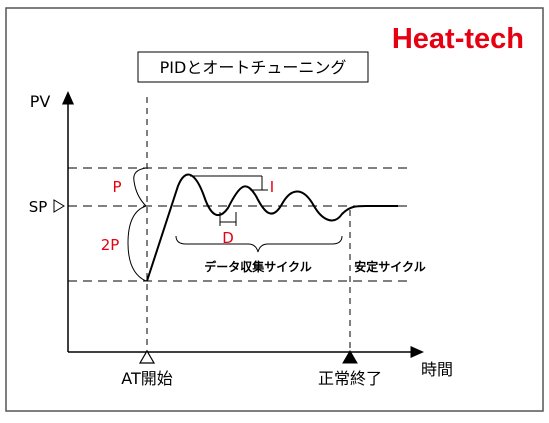  What do you see at coordinates (257, 266) in the screenshot?
I see `data-collection-label: データ収集サイクル` at bounding box center [257, 266].